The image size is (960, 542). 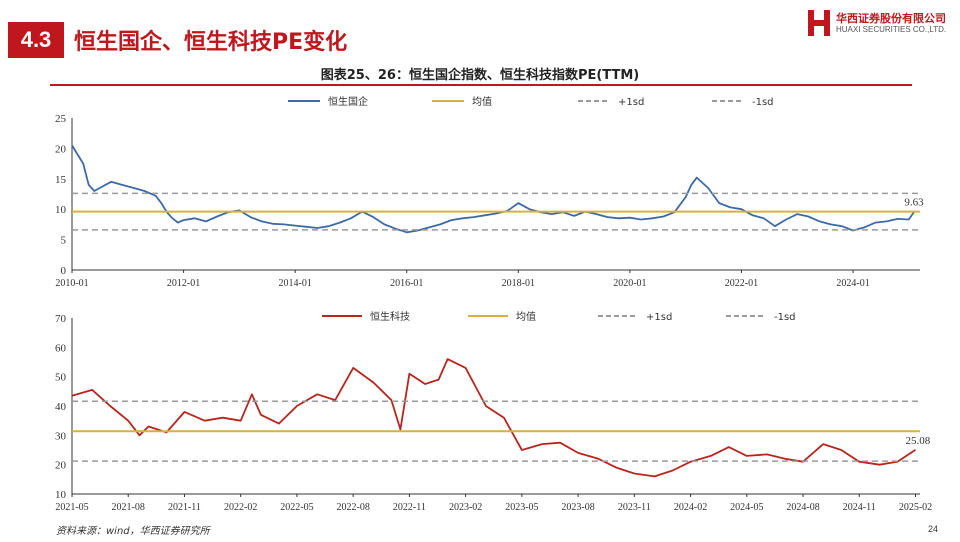 What do you see at coordinates (918, 441) in the screenshot?
I see `last-value-label: 25.08` at bounding box center [918, 441].